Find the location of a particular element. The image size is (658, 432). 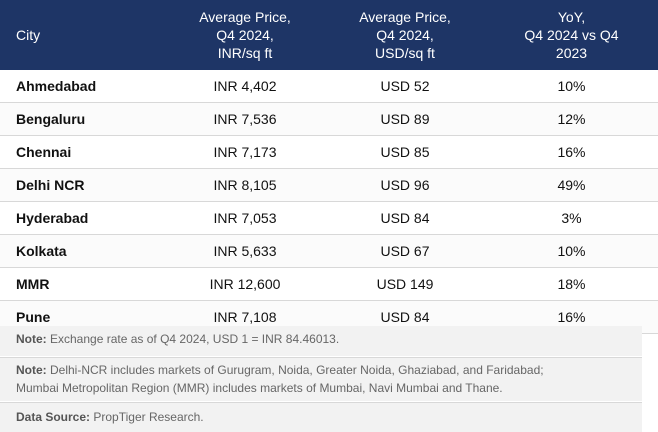

header-yoy: YoY, Q4 2024 vs Q4 2023 is located at coordinates (571, 35).